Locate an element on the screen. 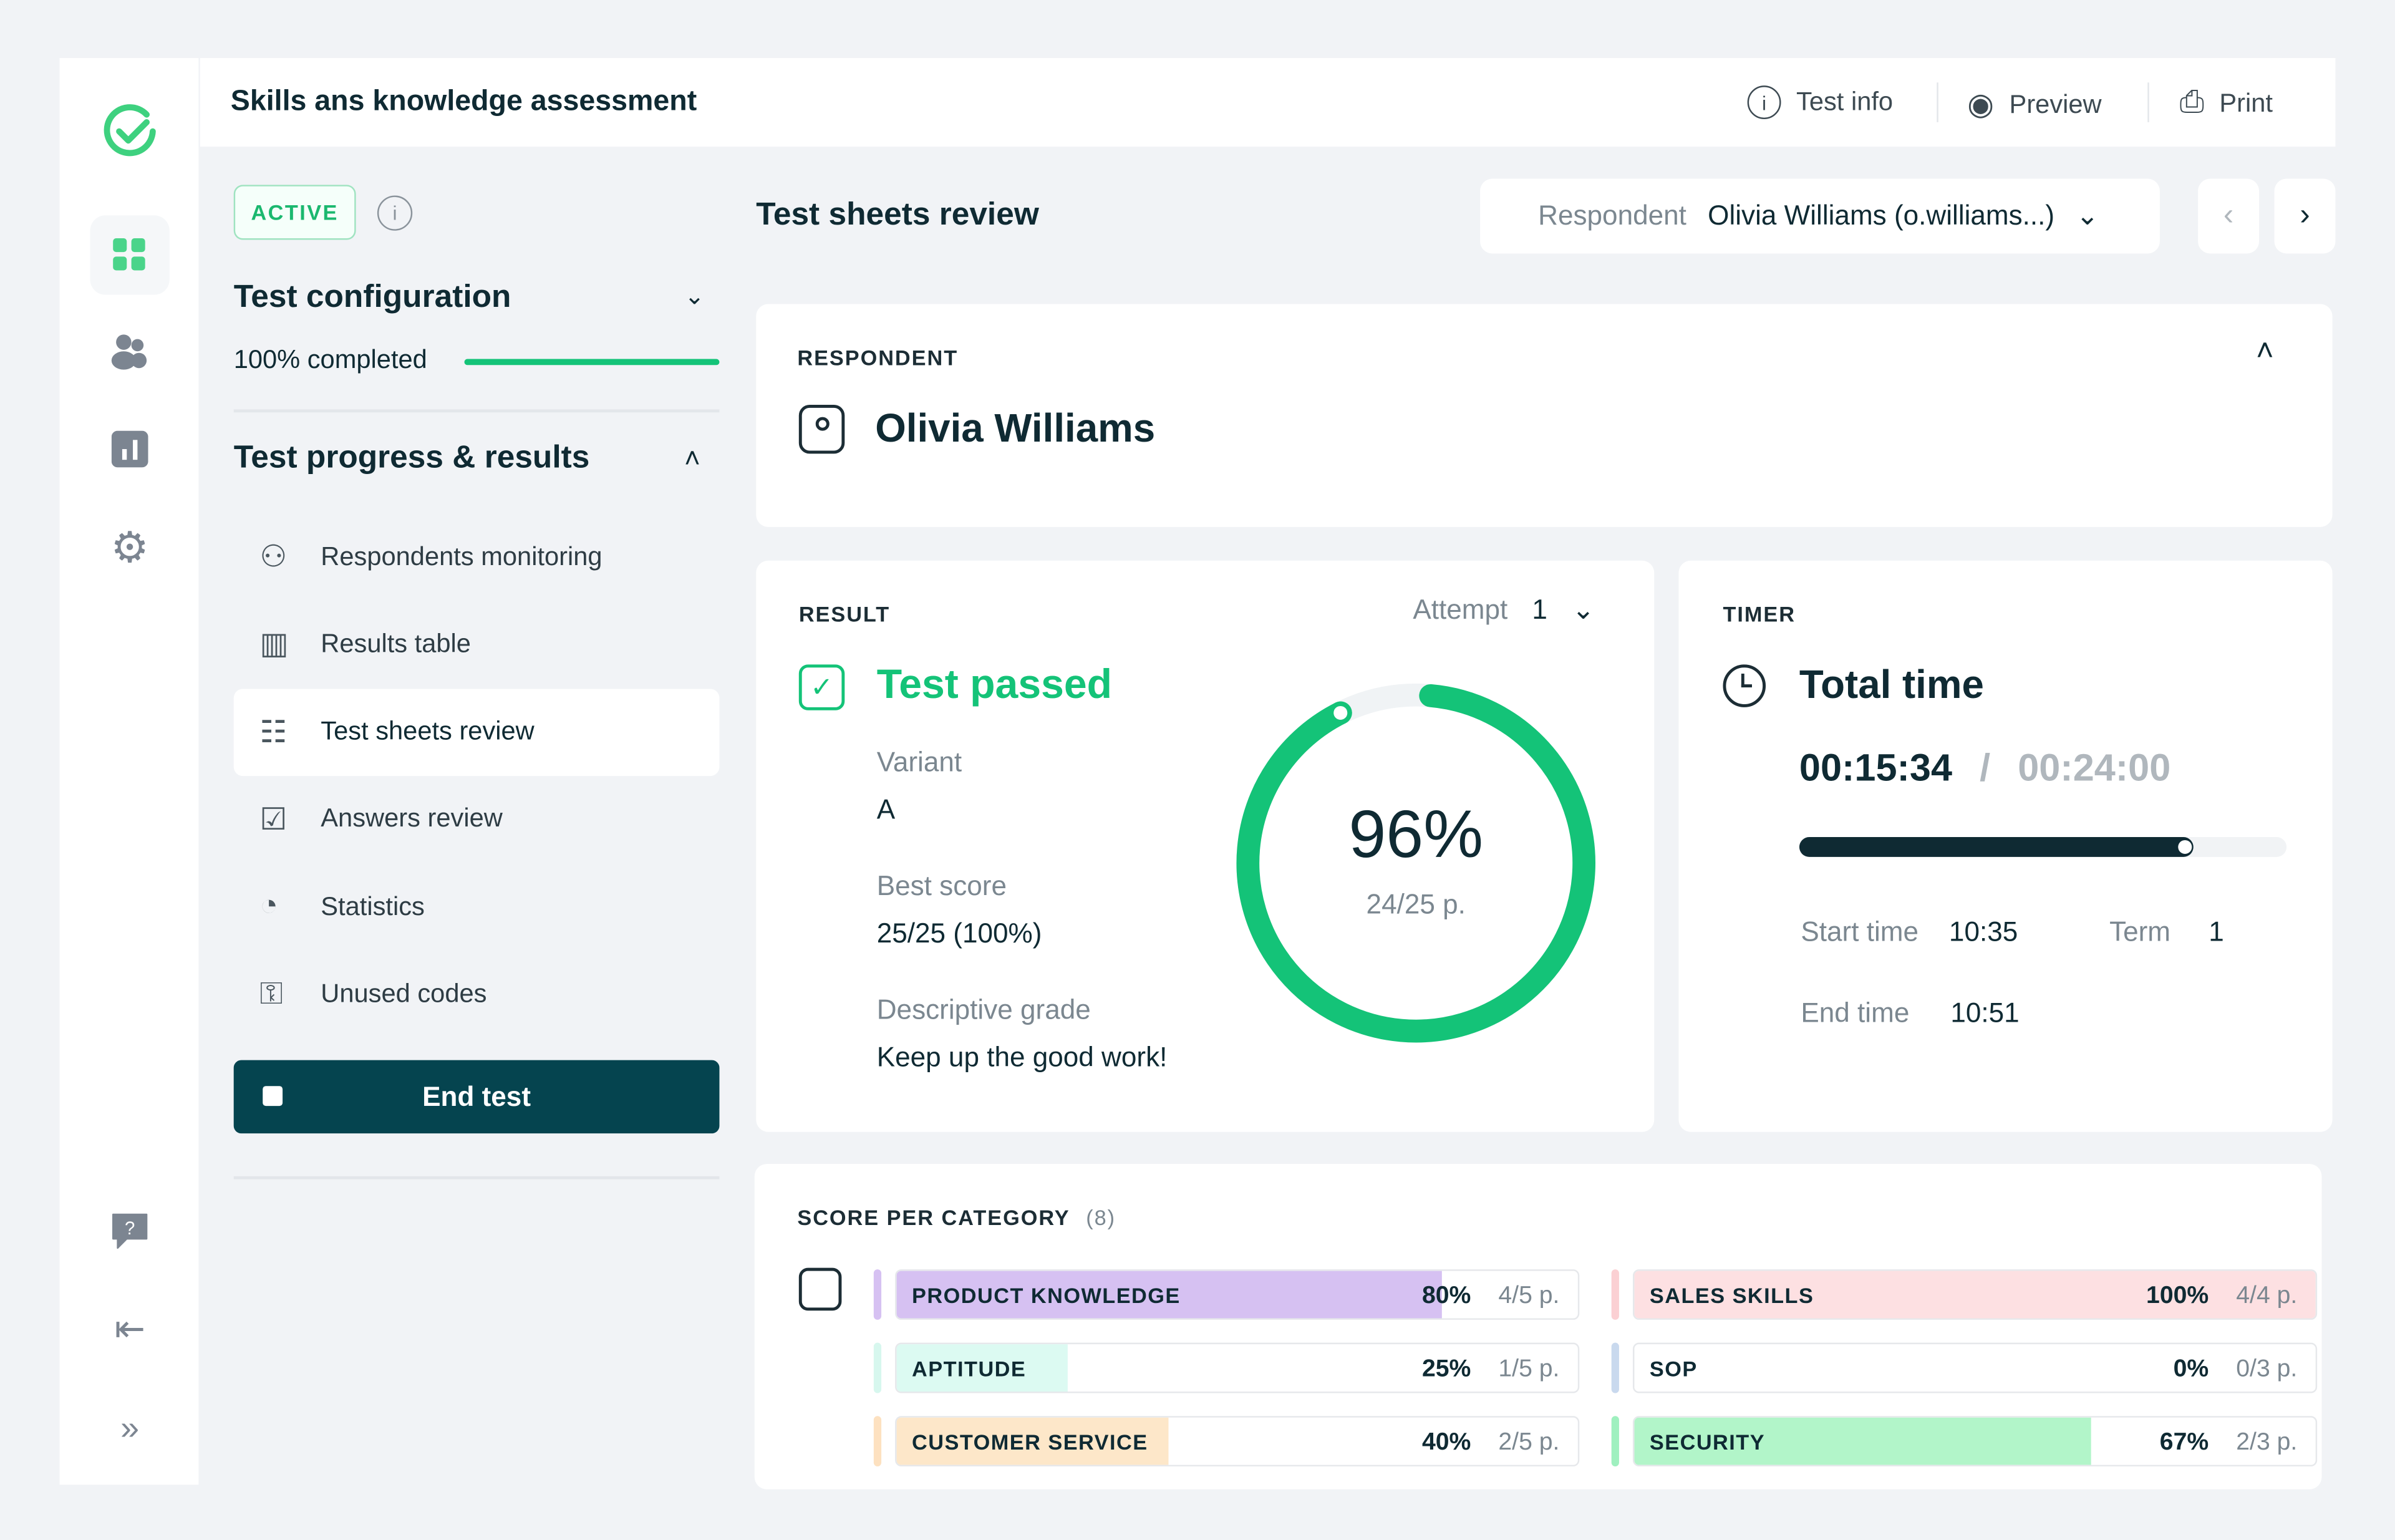 The image size is (2395, 1540). print-label: Print is located at coordinates (2246, 102).